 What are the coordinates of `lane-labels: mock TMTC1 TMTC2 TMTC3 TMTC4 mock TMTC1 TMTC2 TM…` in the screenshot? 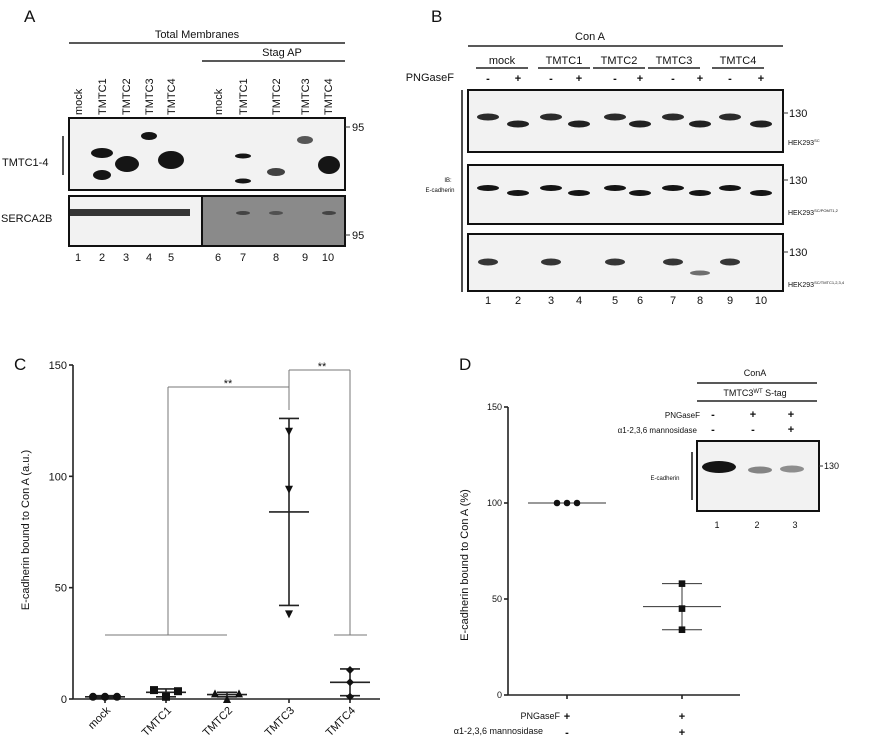 It's located at (204, 96).